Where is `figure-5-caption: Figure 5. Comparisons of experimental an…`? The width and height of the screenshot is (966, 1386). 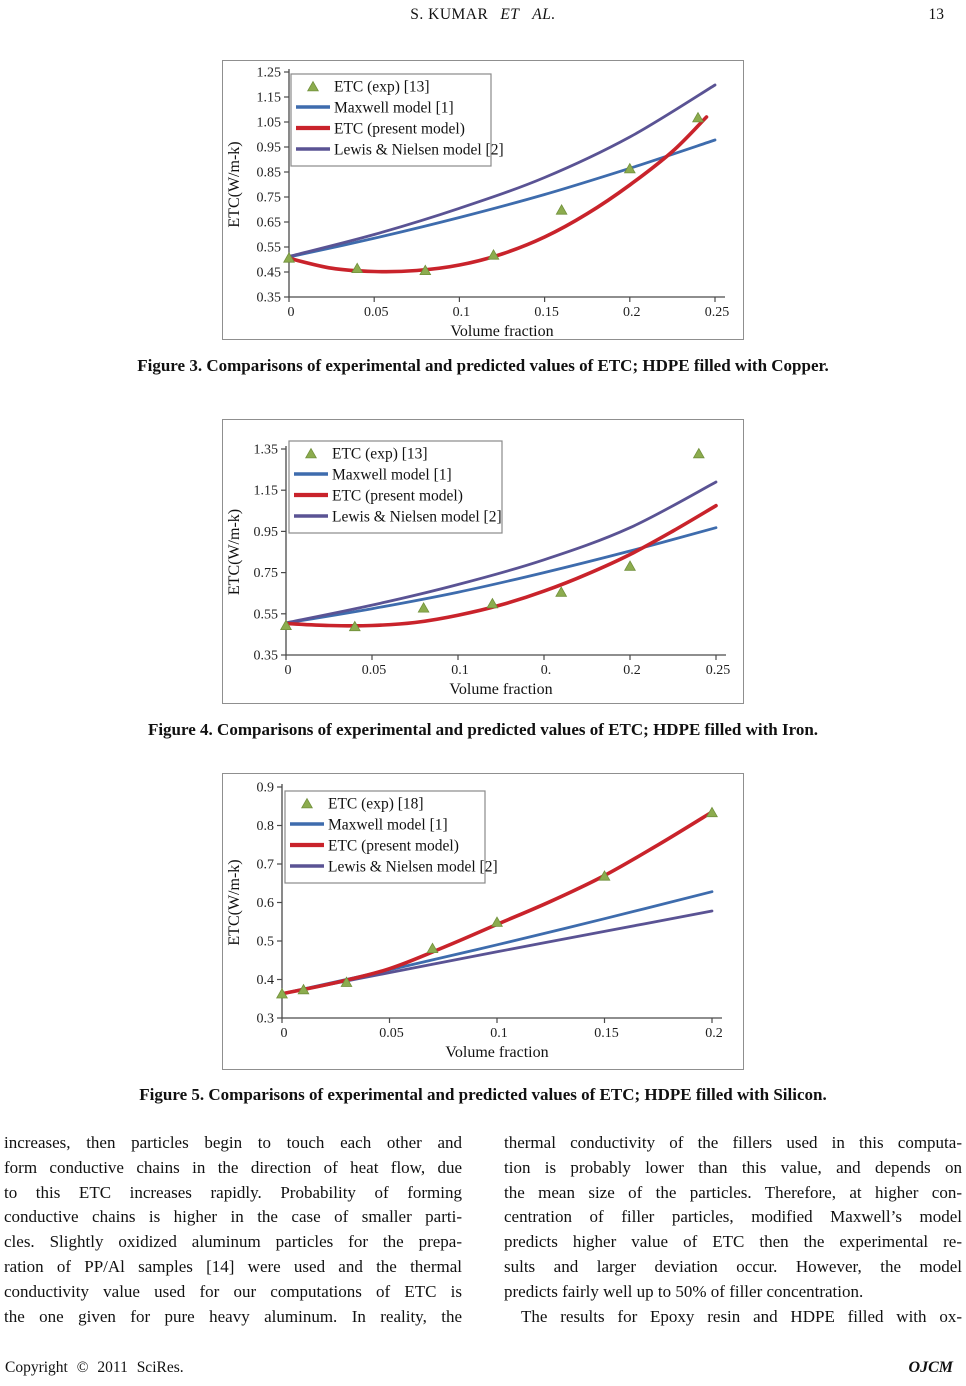
figure-5-caption: Figure 5. Comparisons of experimental an… is located at coordinates (483, 1094).